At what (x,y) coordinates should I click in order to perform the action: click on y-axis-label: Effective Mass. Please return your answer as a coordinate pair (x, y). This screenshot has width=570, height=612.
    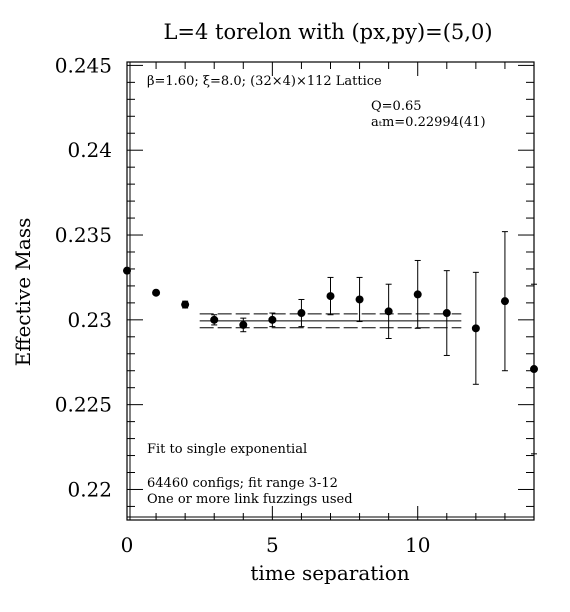
    Looking at the image, I should click on (23, 292).